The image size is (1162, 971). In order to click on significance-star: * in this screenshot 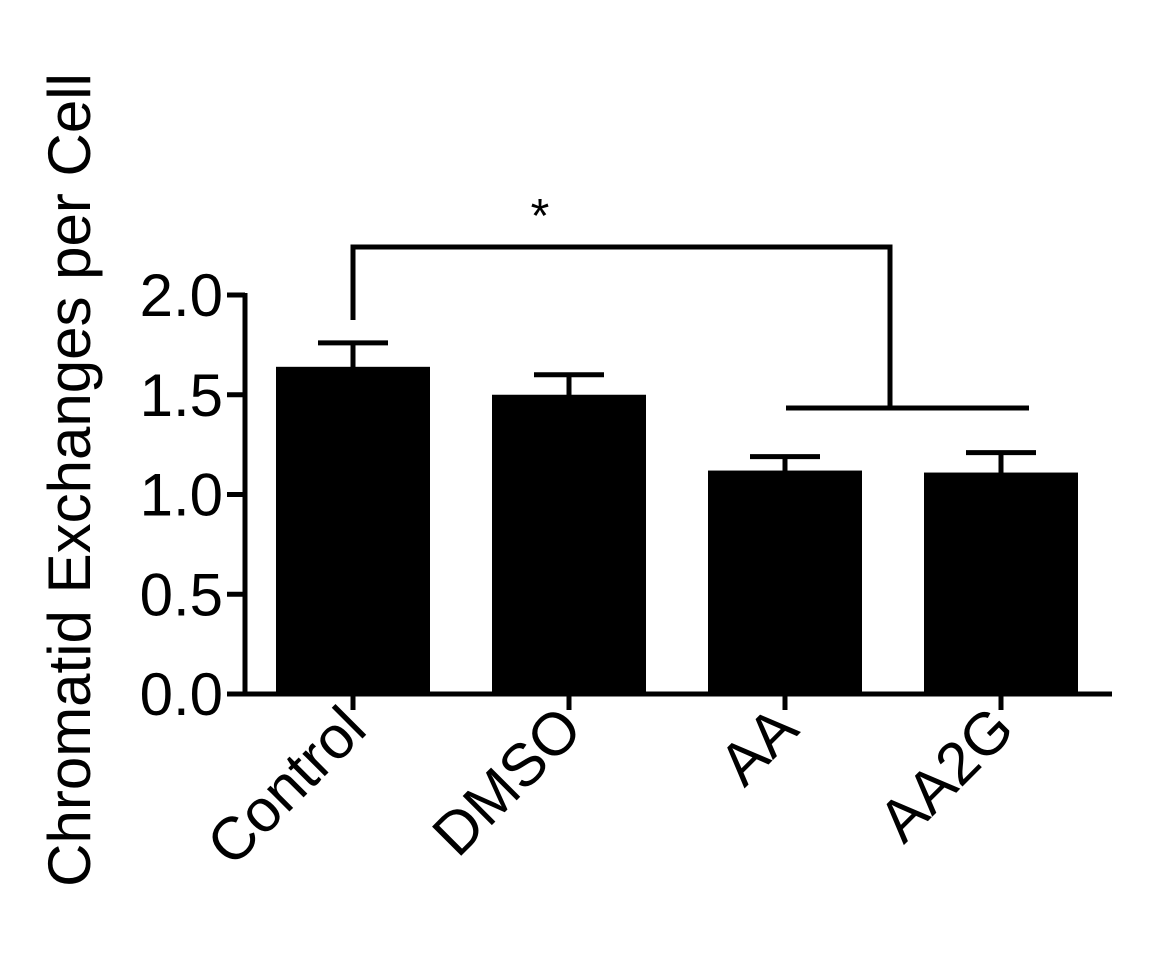, I will do `click(540, 216)`.